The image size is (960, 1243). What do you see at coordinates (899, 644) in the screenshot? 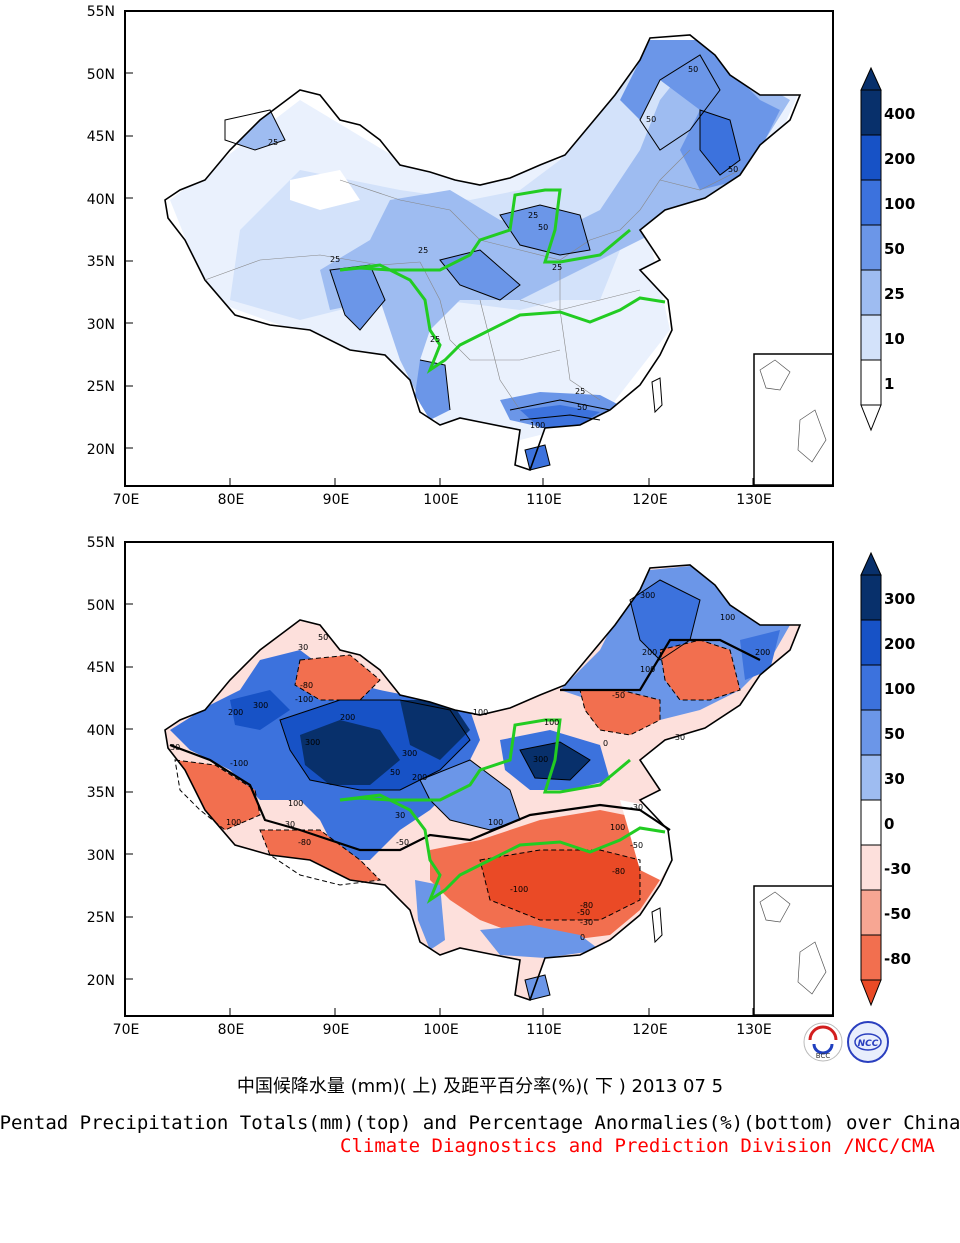
I see `bottom-colorbar-label: 200` at bounding box center [899, 644].